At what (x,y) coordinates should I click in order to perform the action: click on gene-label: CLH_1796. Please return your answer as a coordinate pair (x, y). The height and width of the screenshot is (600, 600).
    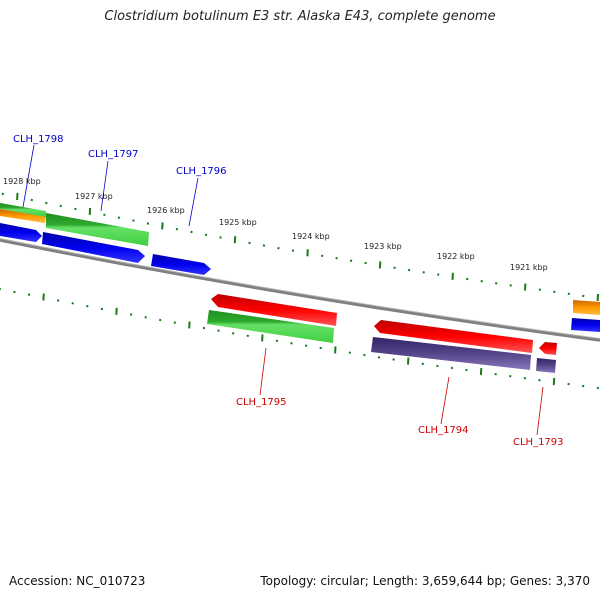
    Looking at the image, I should click on (201, 171).